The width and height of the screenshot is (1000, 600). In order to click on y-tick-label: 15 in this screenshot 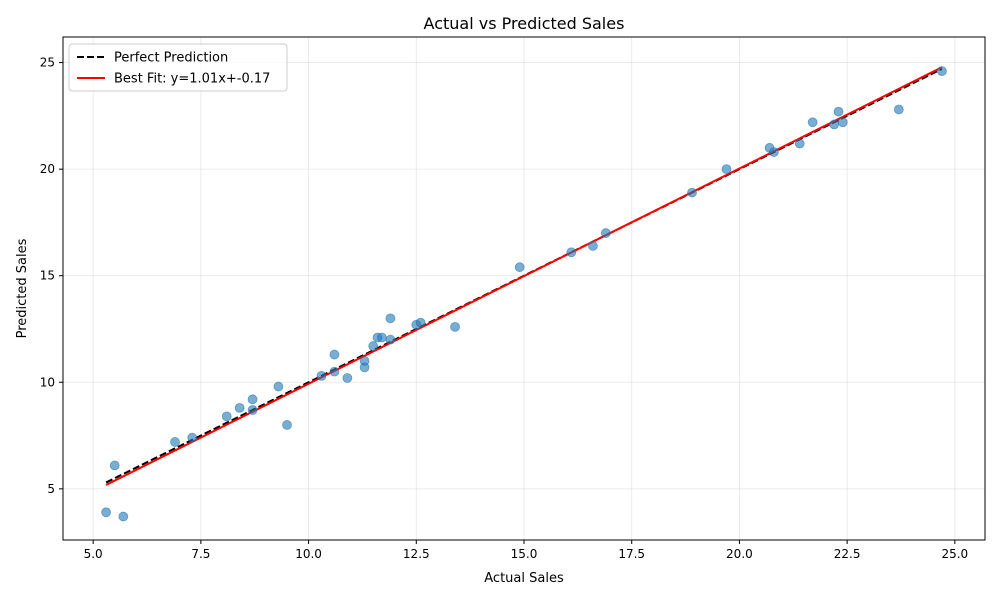, I will do `click(47, 276)`.